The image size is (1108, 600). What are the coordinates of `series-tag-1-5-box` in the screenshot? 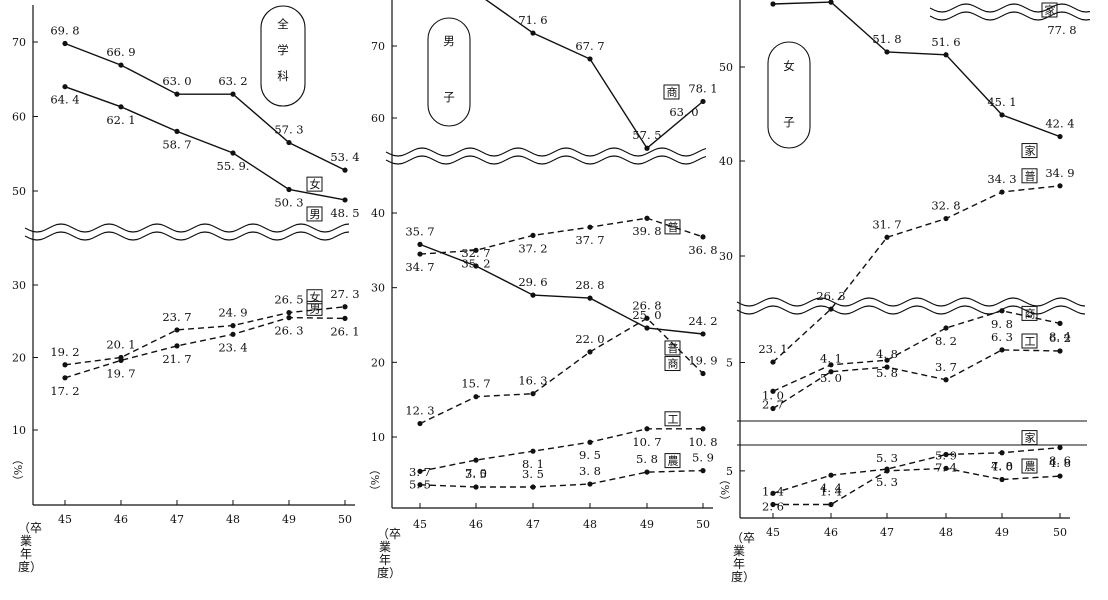 It's located at (672, 419).